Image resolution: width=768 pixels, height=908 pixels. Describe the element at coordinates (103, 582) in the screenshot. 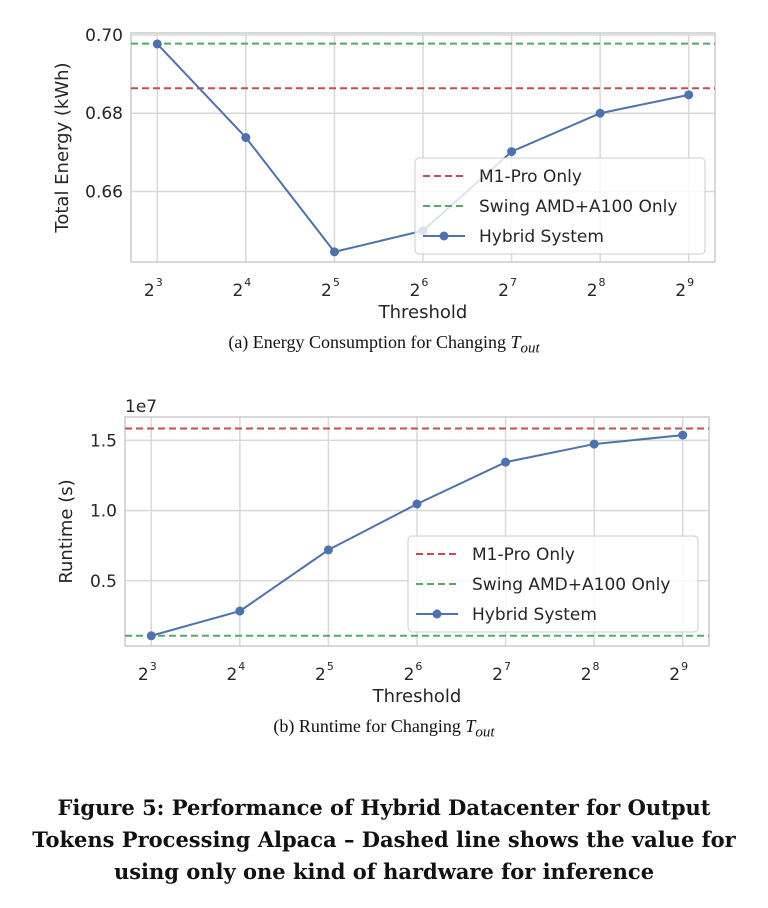

I see `y-tick-label: 0.5` at that location.